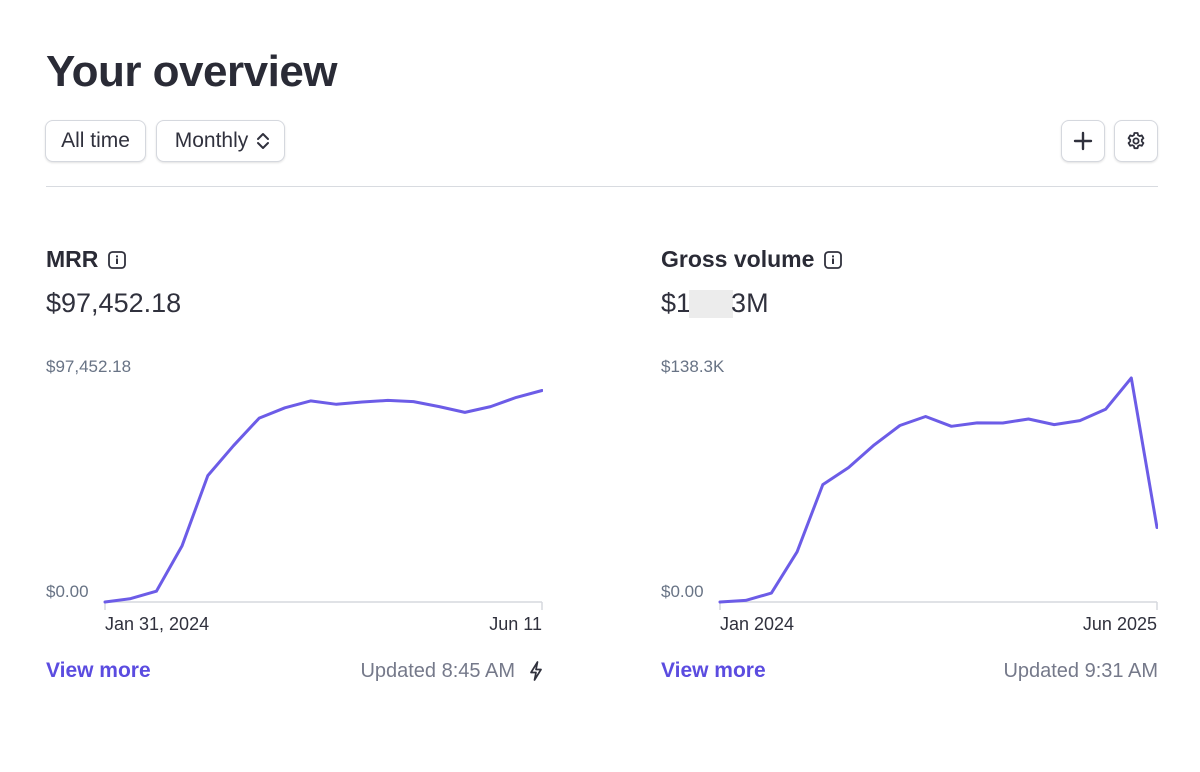 The width and height of the screenshot is (1200, 772). I want to click on chevron-up-down-icon, so click(263, 141).